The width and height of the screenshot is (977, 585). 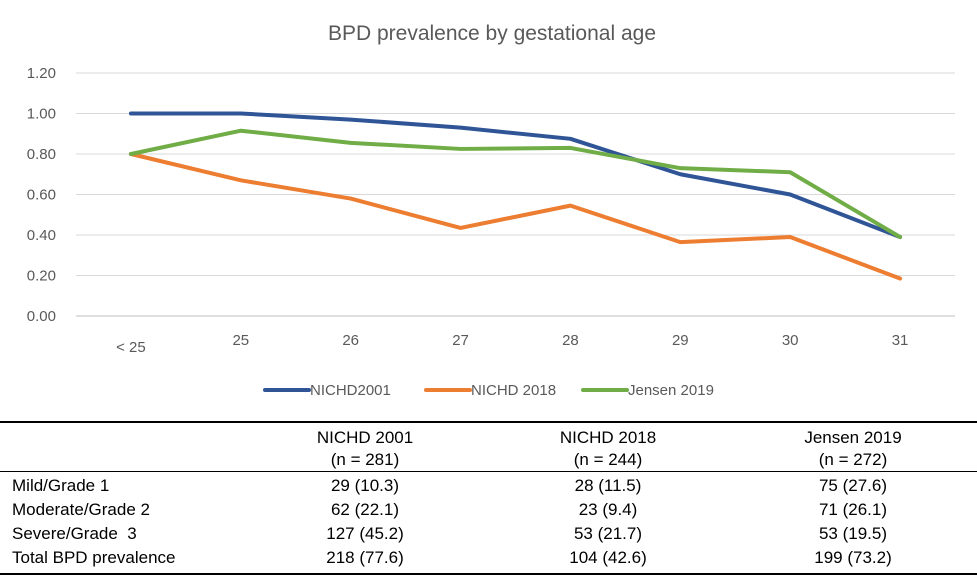 What do you see at coordinates (608, 557) in the screenshot?
I see `cell: 104 (42.6)` at bounding box center [608, 557].